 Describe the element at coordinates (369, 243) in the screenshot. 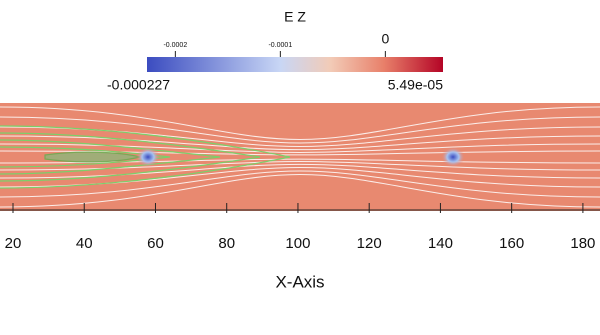

I see `x-tick-label: 120` at that location.